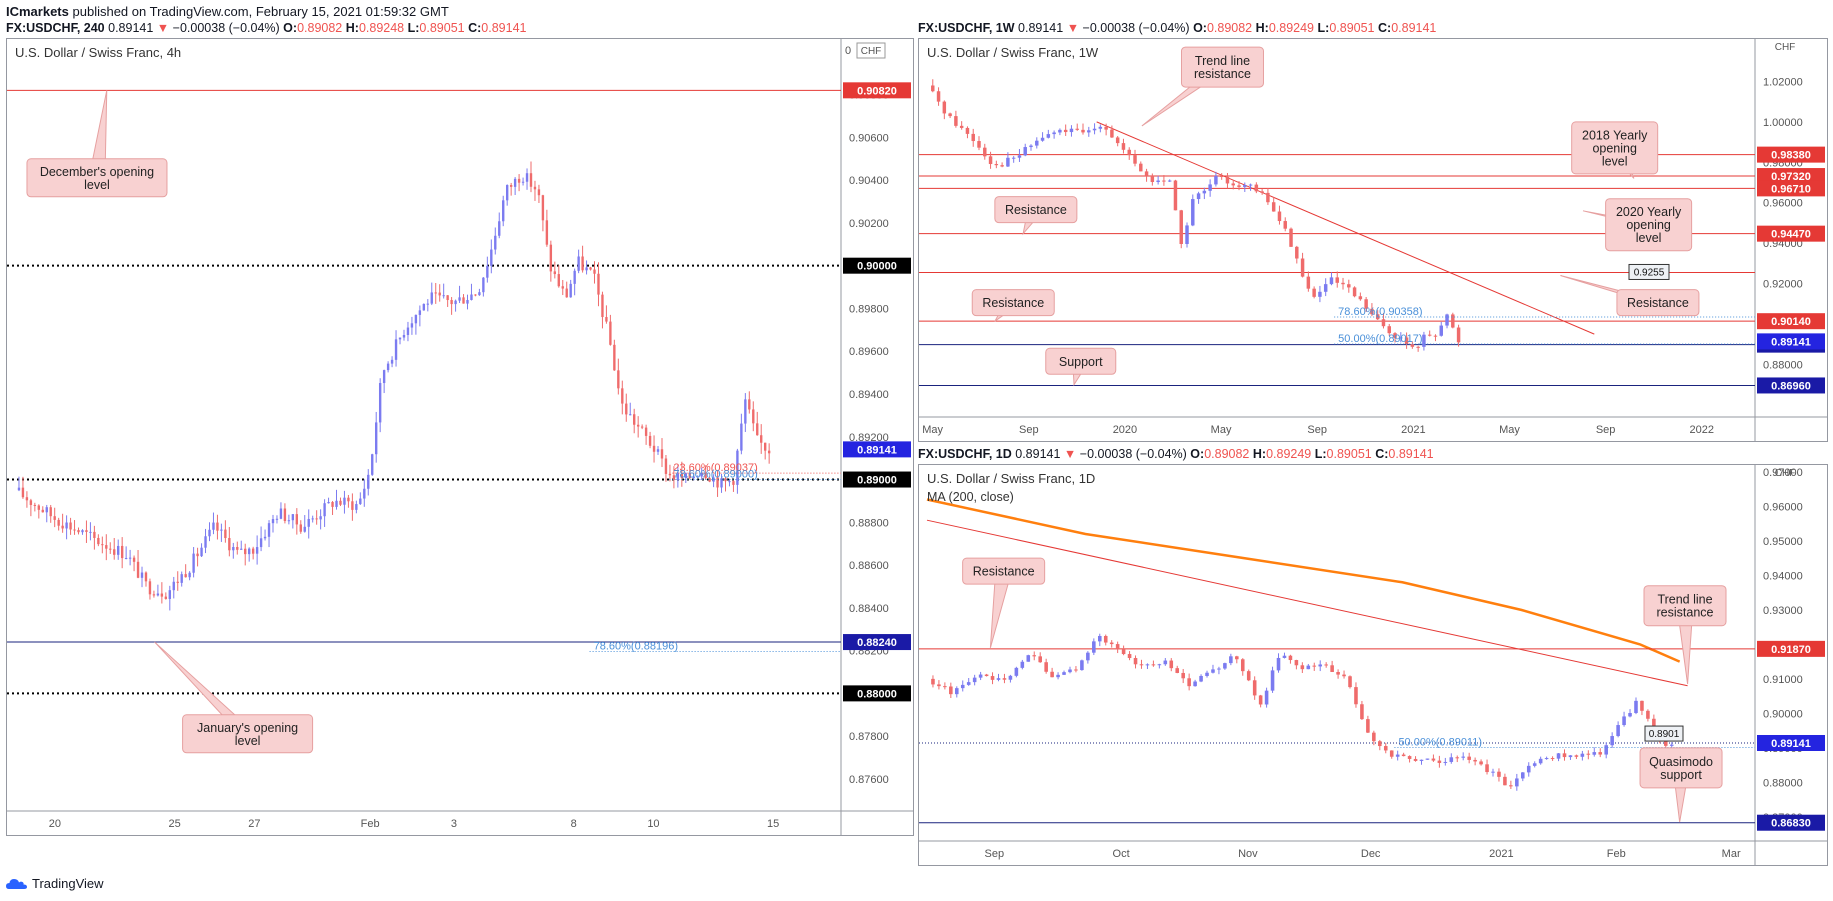 This screenshot has width=1833, height=901. I want to click on change: −0.00038 (−0.04%), so click(1136, 28).